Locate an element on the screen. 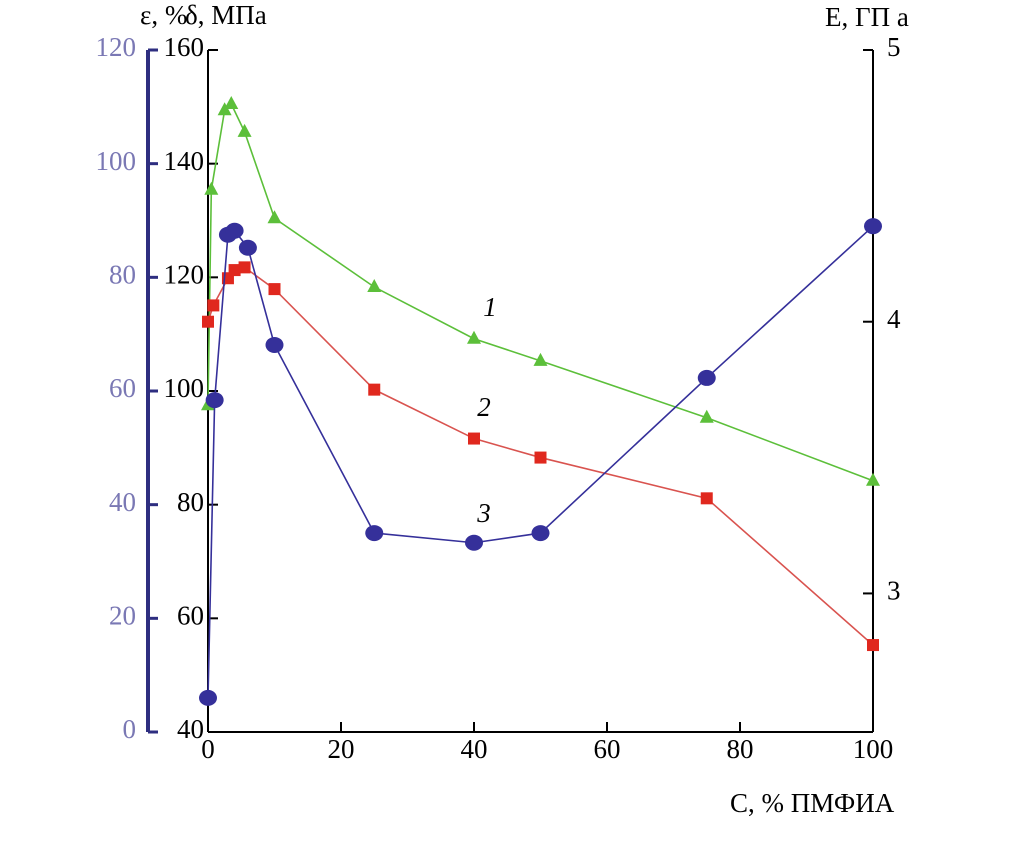  series-label: 2 is located at coordinates (484, 407).